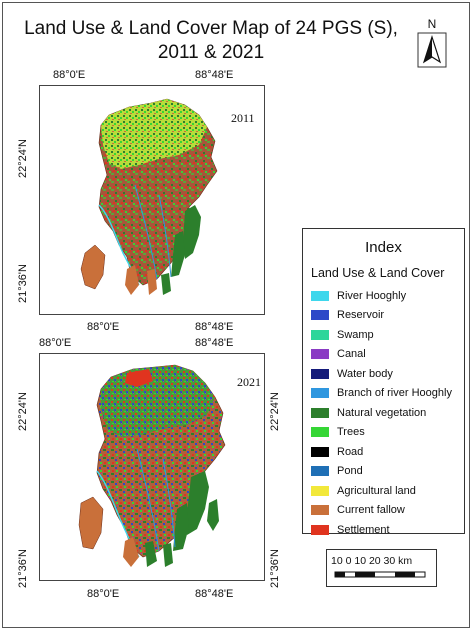 This screenshot has width=474, height=632. What do you see at coordinates (432, 50) in the screenshot?
I see `north-arrow-icon` at bounding box center [432, 50].